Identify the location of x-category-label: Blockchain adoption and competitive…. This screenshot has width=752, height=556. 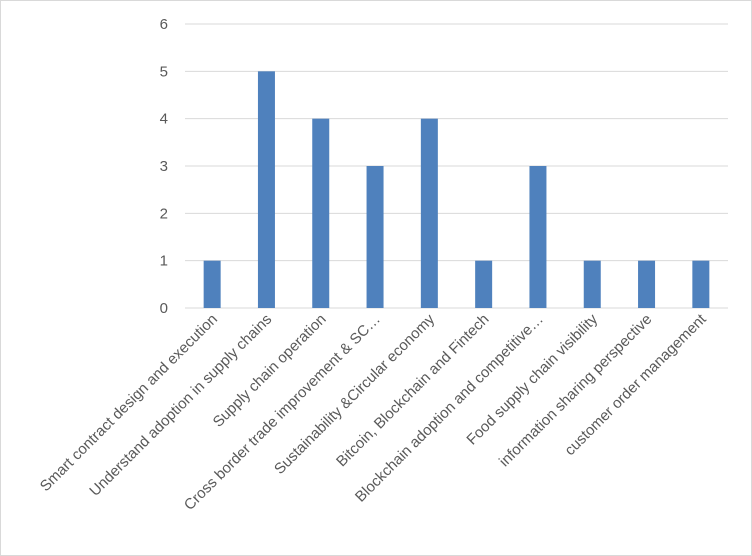
(449, 408).